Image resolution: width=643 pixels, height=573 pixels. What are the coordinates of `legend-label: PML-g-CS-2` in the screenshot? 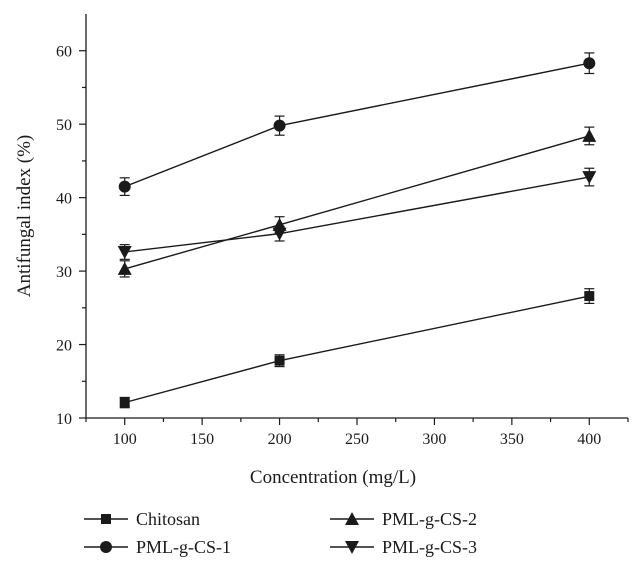 It's located at (429, 519).